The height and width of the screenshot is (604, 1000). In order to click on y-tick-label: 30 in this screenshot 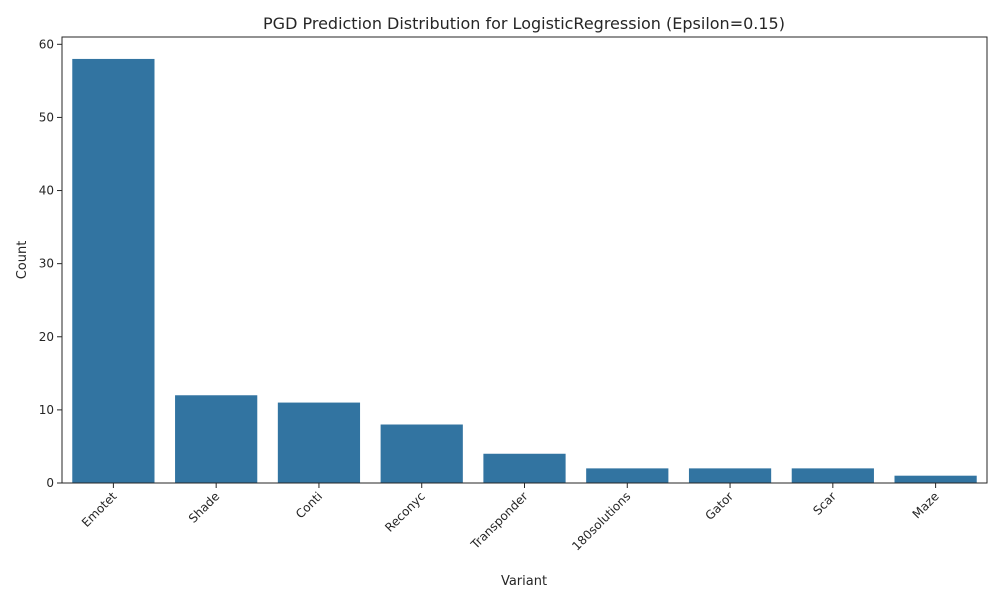, I will do `click(46, 264)`.